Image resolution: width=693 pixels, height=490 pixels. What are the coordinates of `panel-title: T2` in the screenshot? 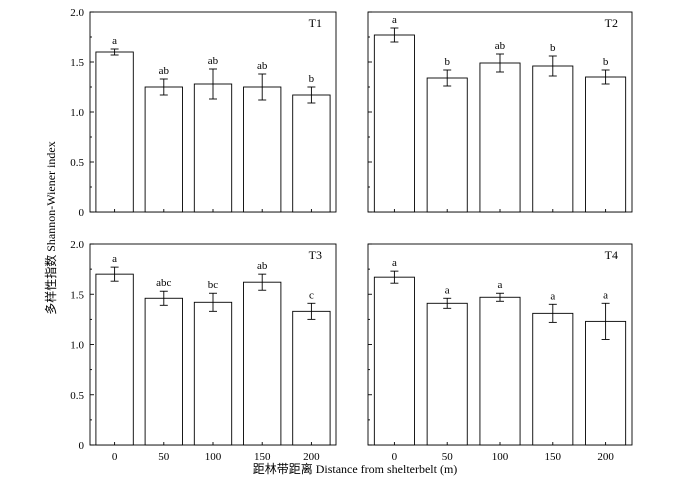 It's located at (611, 23).